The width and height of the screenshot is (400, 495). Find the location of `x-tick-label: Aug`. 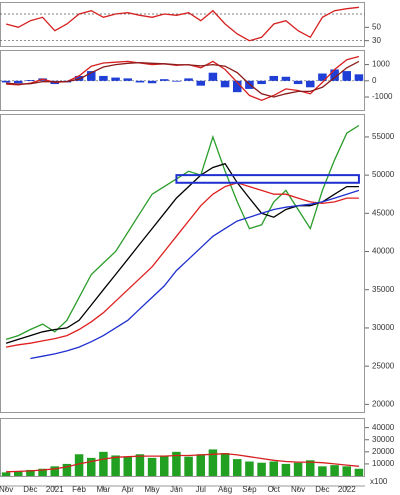

x-tick-label: Aug is located at coordinates (225, 489).